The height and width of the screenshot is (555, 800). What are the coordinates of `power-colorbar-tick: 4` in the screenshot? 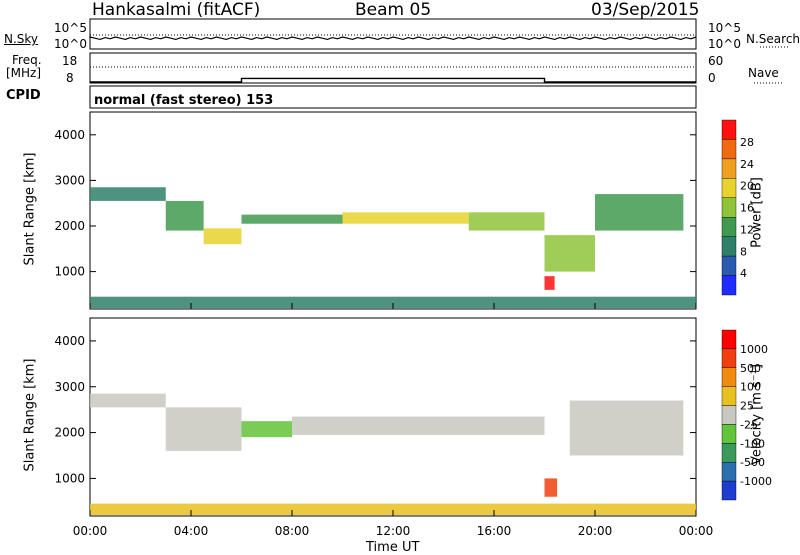 It's located at (743, 273).